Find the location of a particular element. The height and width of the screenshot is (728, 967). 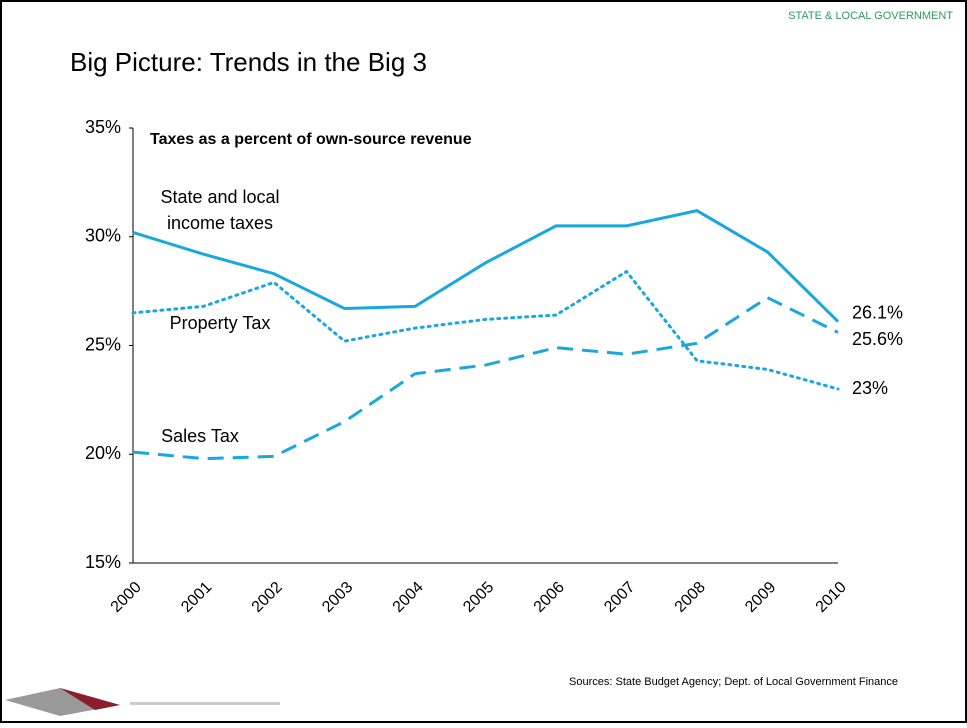

header: STATE & LOCAL GOVERNMENT is located at coordinates (870, 16).